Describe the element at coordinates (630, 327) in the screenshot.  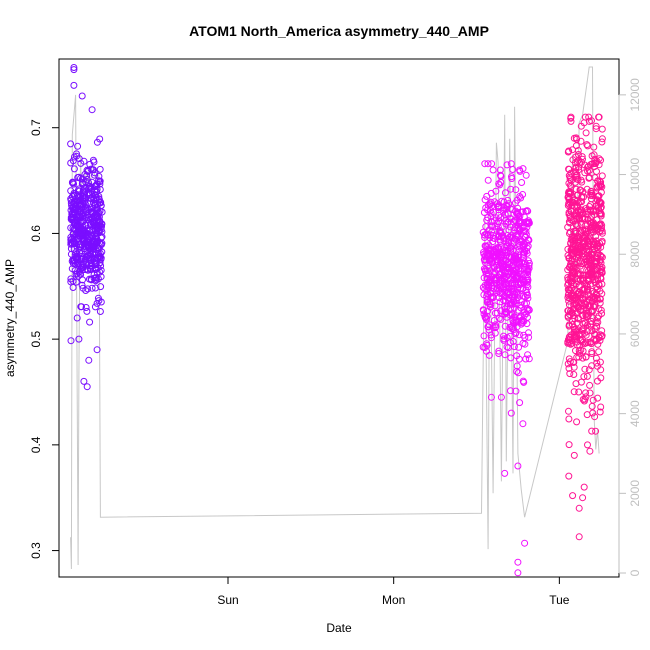
I see `y-axis-right: 0 2000 4000 6000 8000 10000 12000` at that location.